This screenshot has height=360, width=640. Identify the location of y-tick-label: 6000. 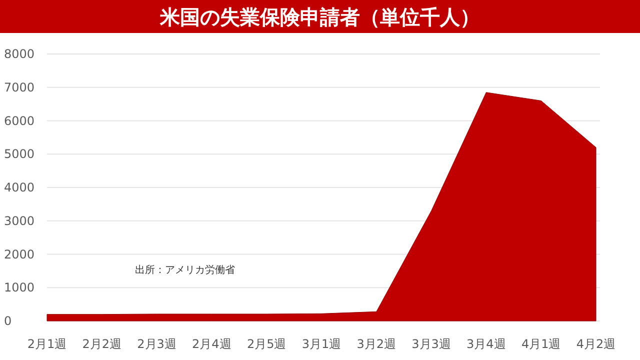
(19, 121).